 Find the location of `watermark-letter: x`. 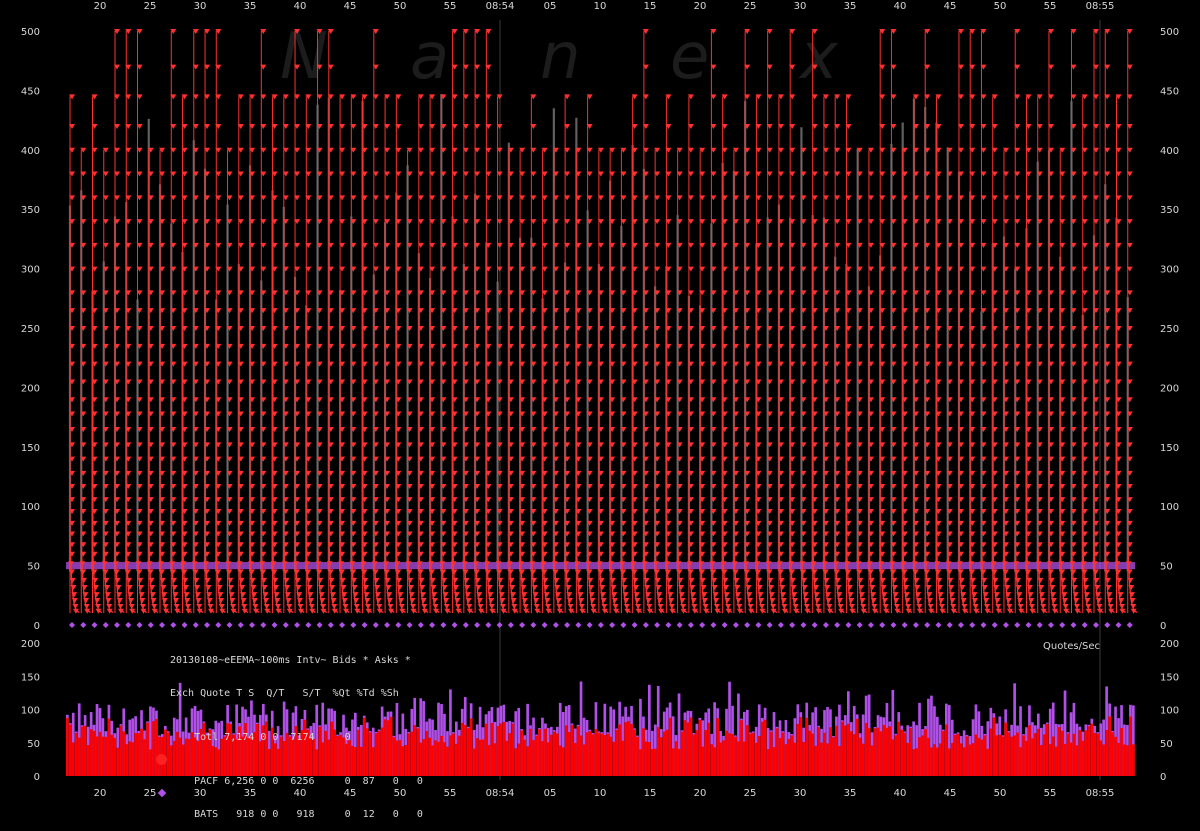

watermark-letter: x is located at coordinates (818, 57).